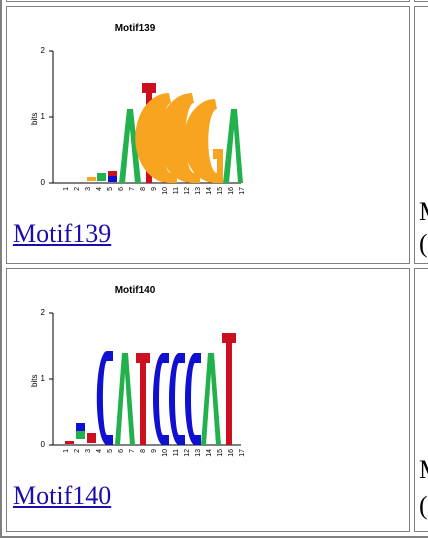 This screenshot has width=428, height=538. What do you see at coordinates (43, 116) in the screenshot?
I see `motif139-tick-label-1: 1` at bounding box center [43, 116].